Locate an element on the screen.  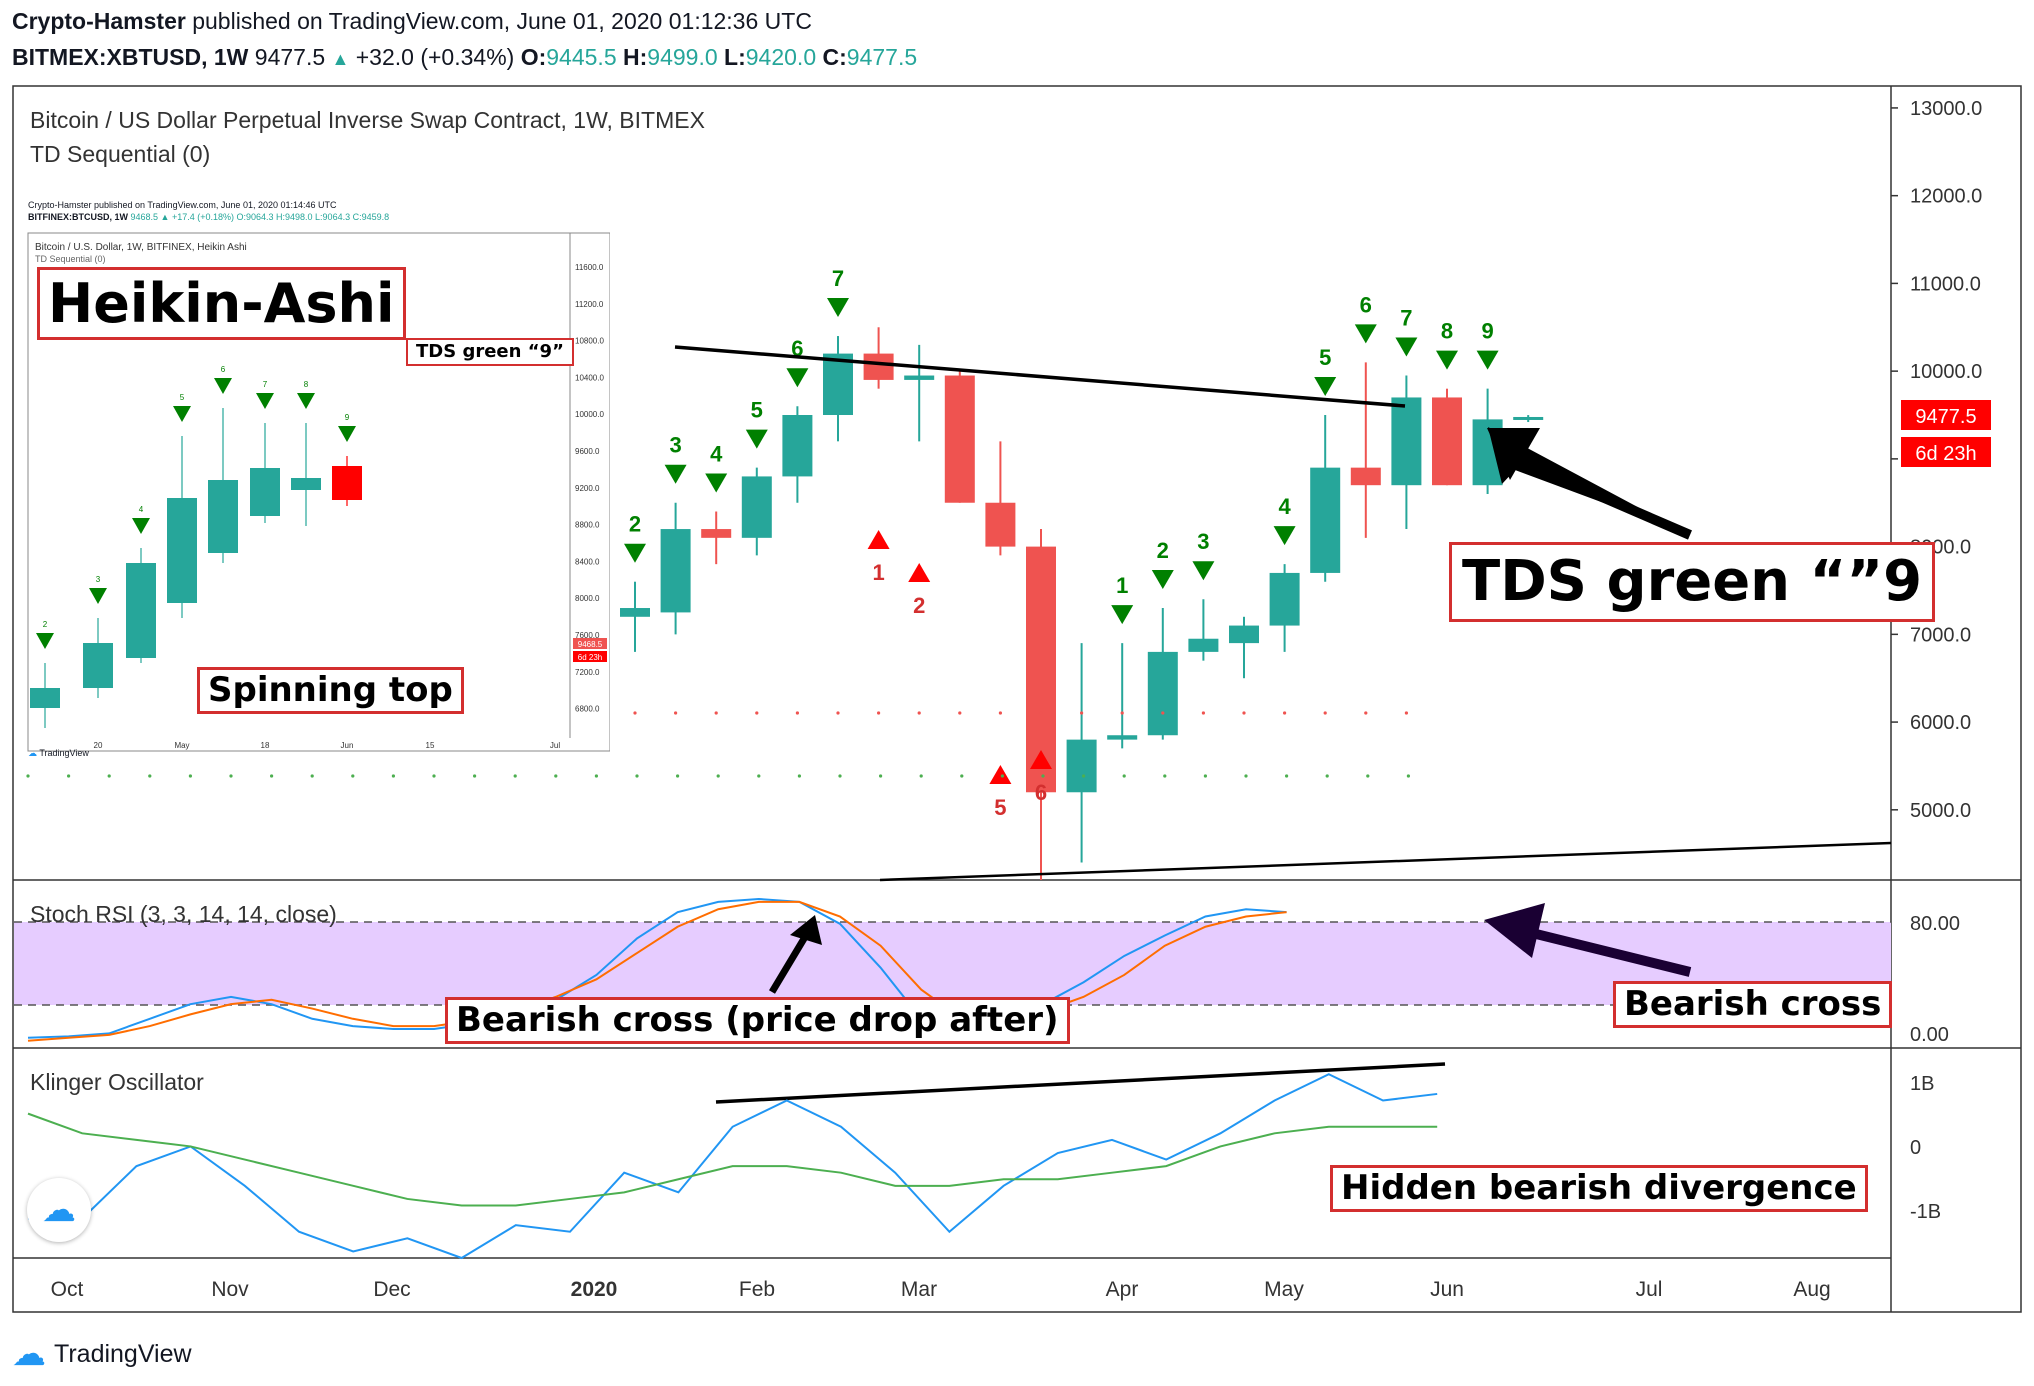
symbol-name: BITMEX:XBTUSD, 1W is located at coordinates (130, 57).